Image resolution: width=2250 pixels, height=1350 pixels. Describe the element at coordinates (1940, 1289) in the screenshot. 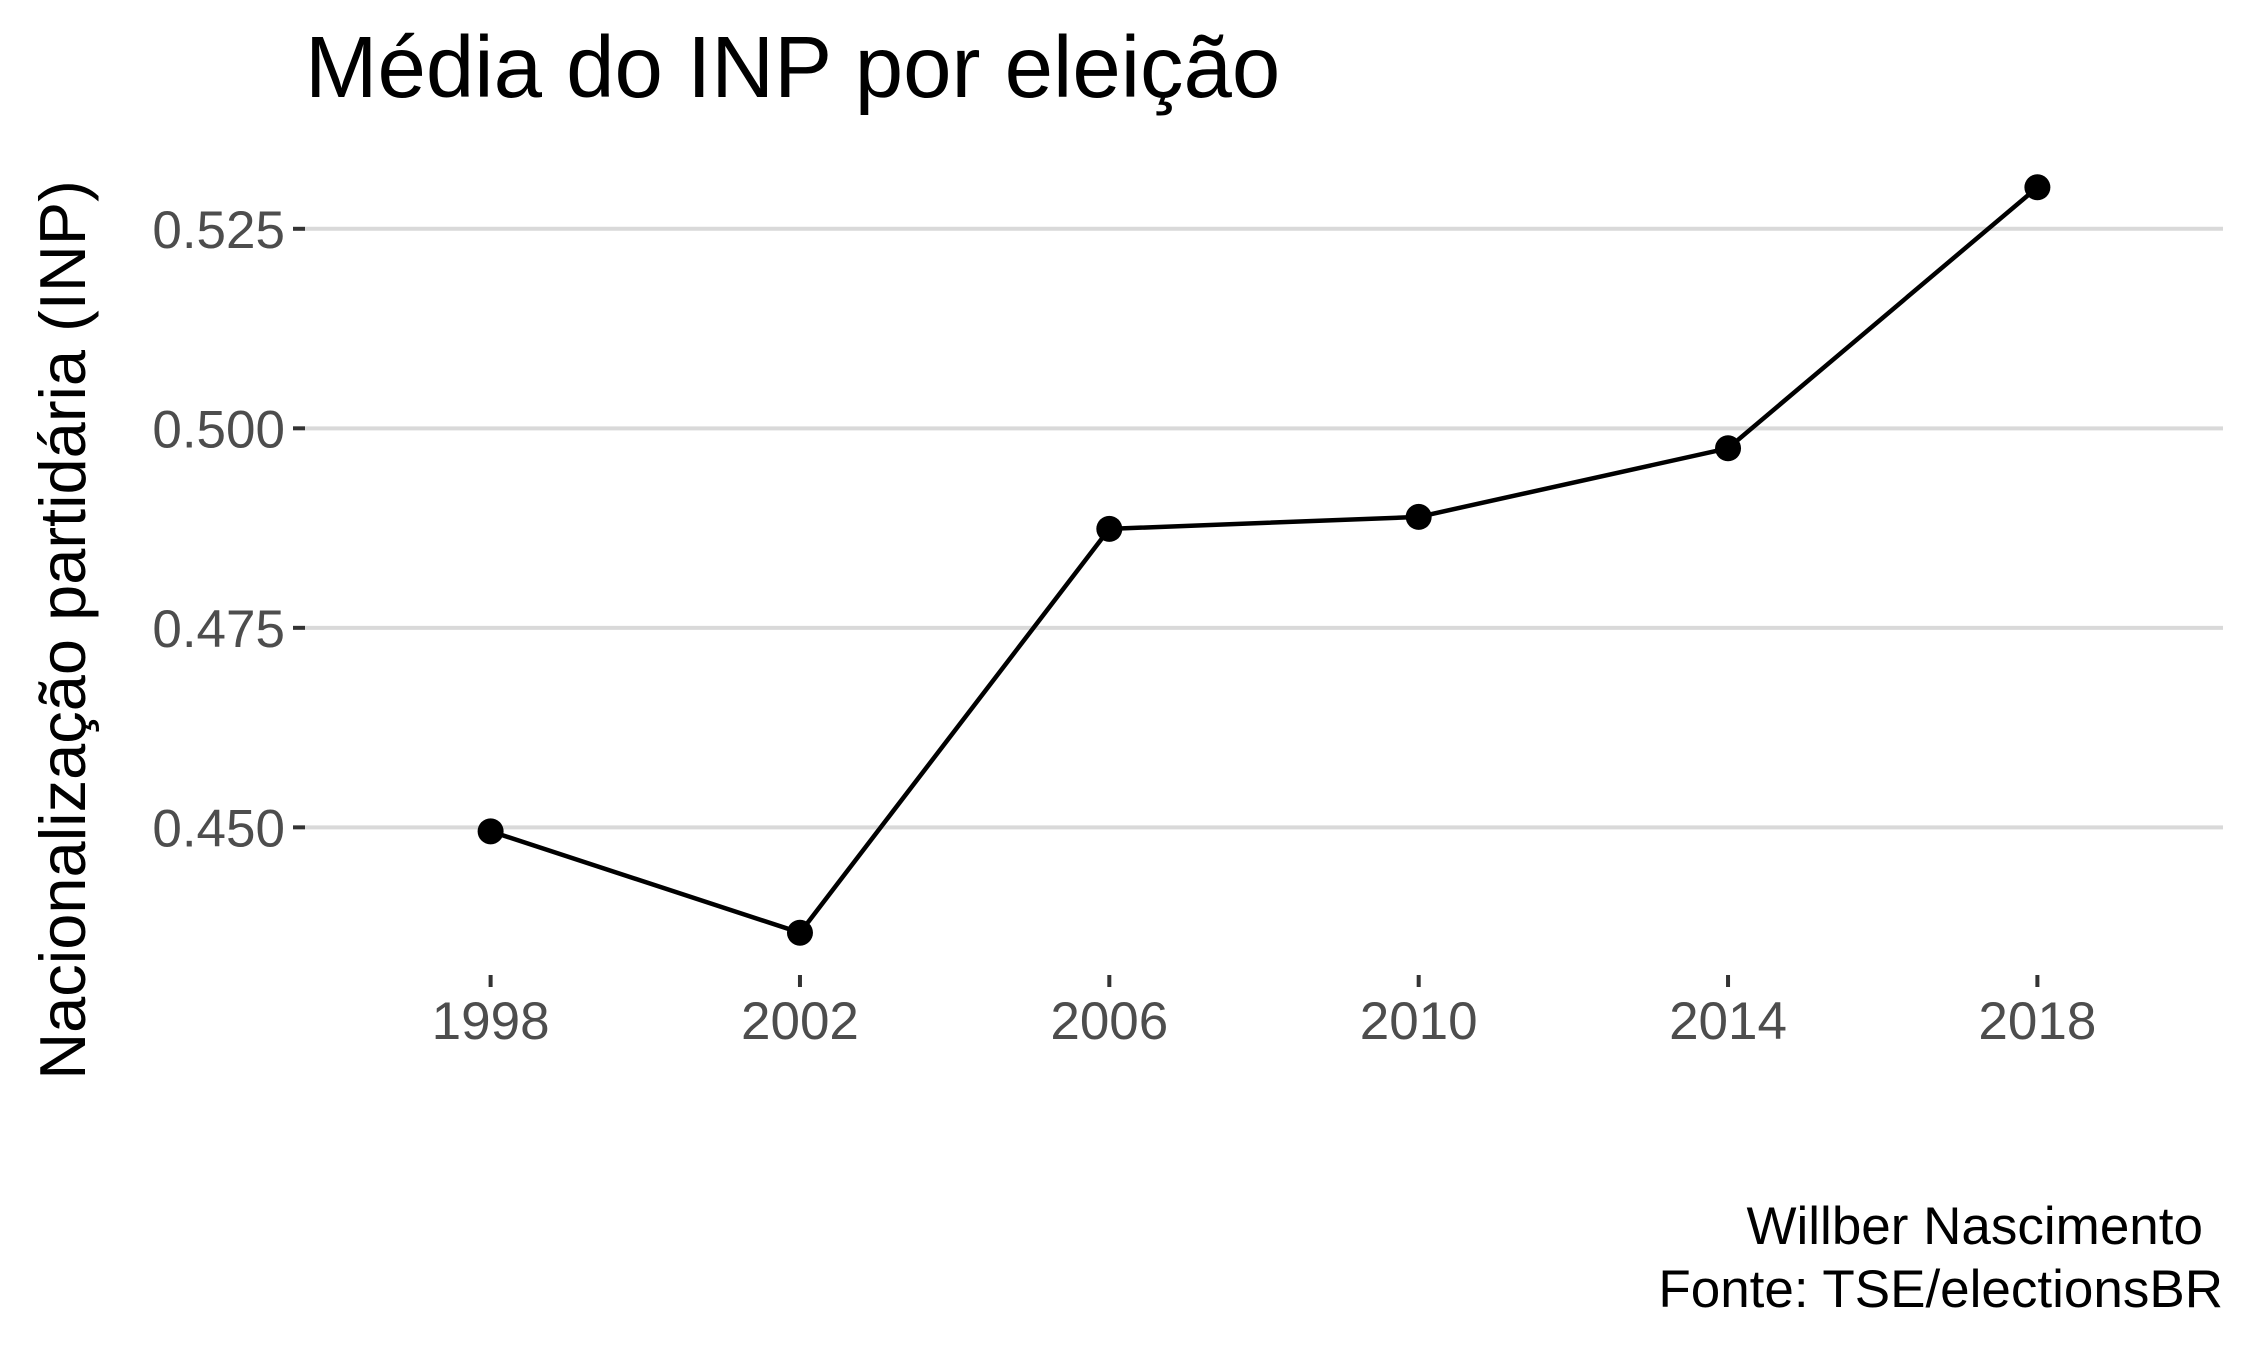

I see `caption-source: Fonte: TSE/electionsBR` at that location.